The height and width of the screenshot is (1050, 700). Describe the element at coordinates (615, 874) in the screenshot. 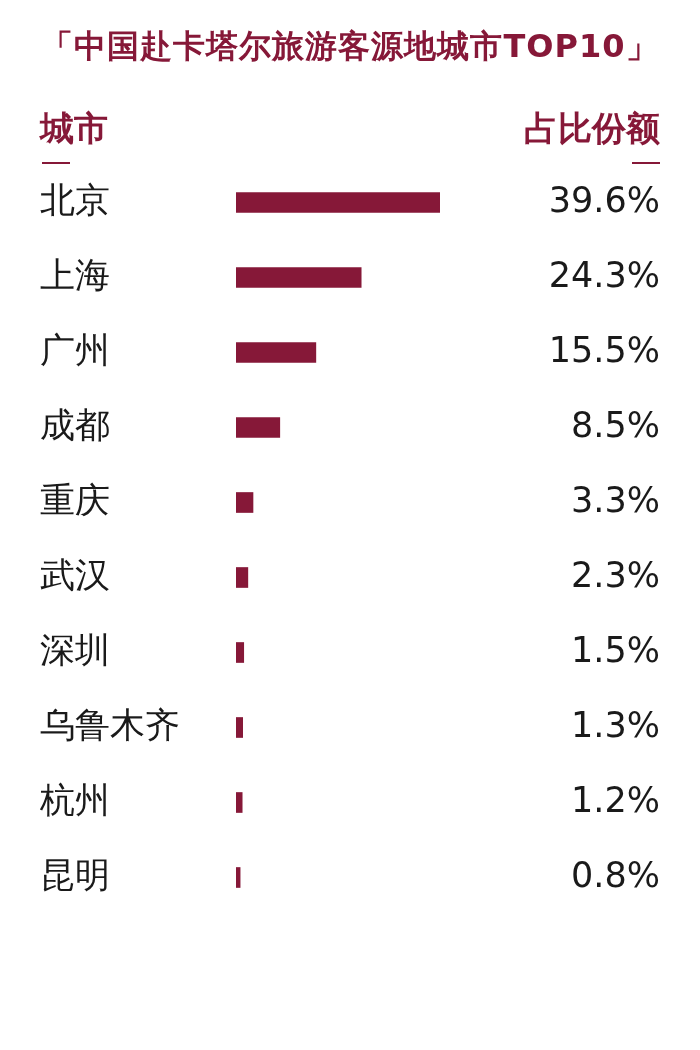

I see `data-label: 0.8%` at that location.